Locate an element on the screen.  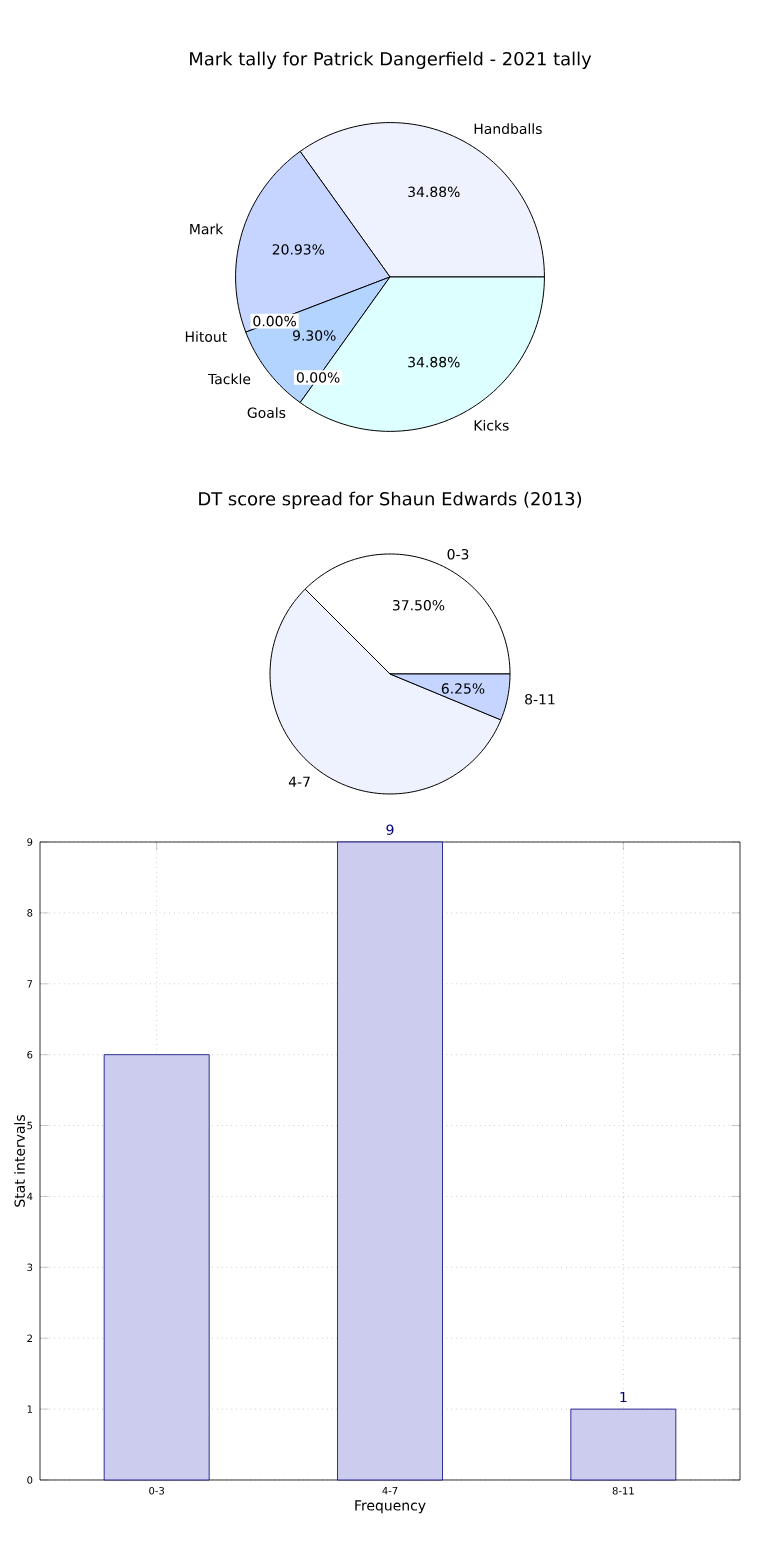
chart-title: Mark tally for Patrick Dangerfield - 2021 tally is located at coordinates (391, 60).